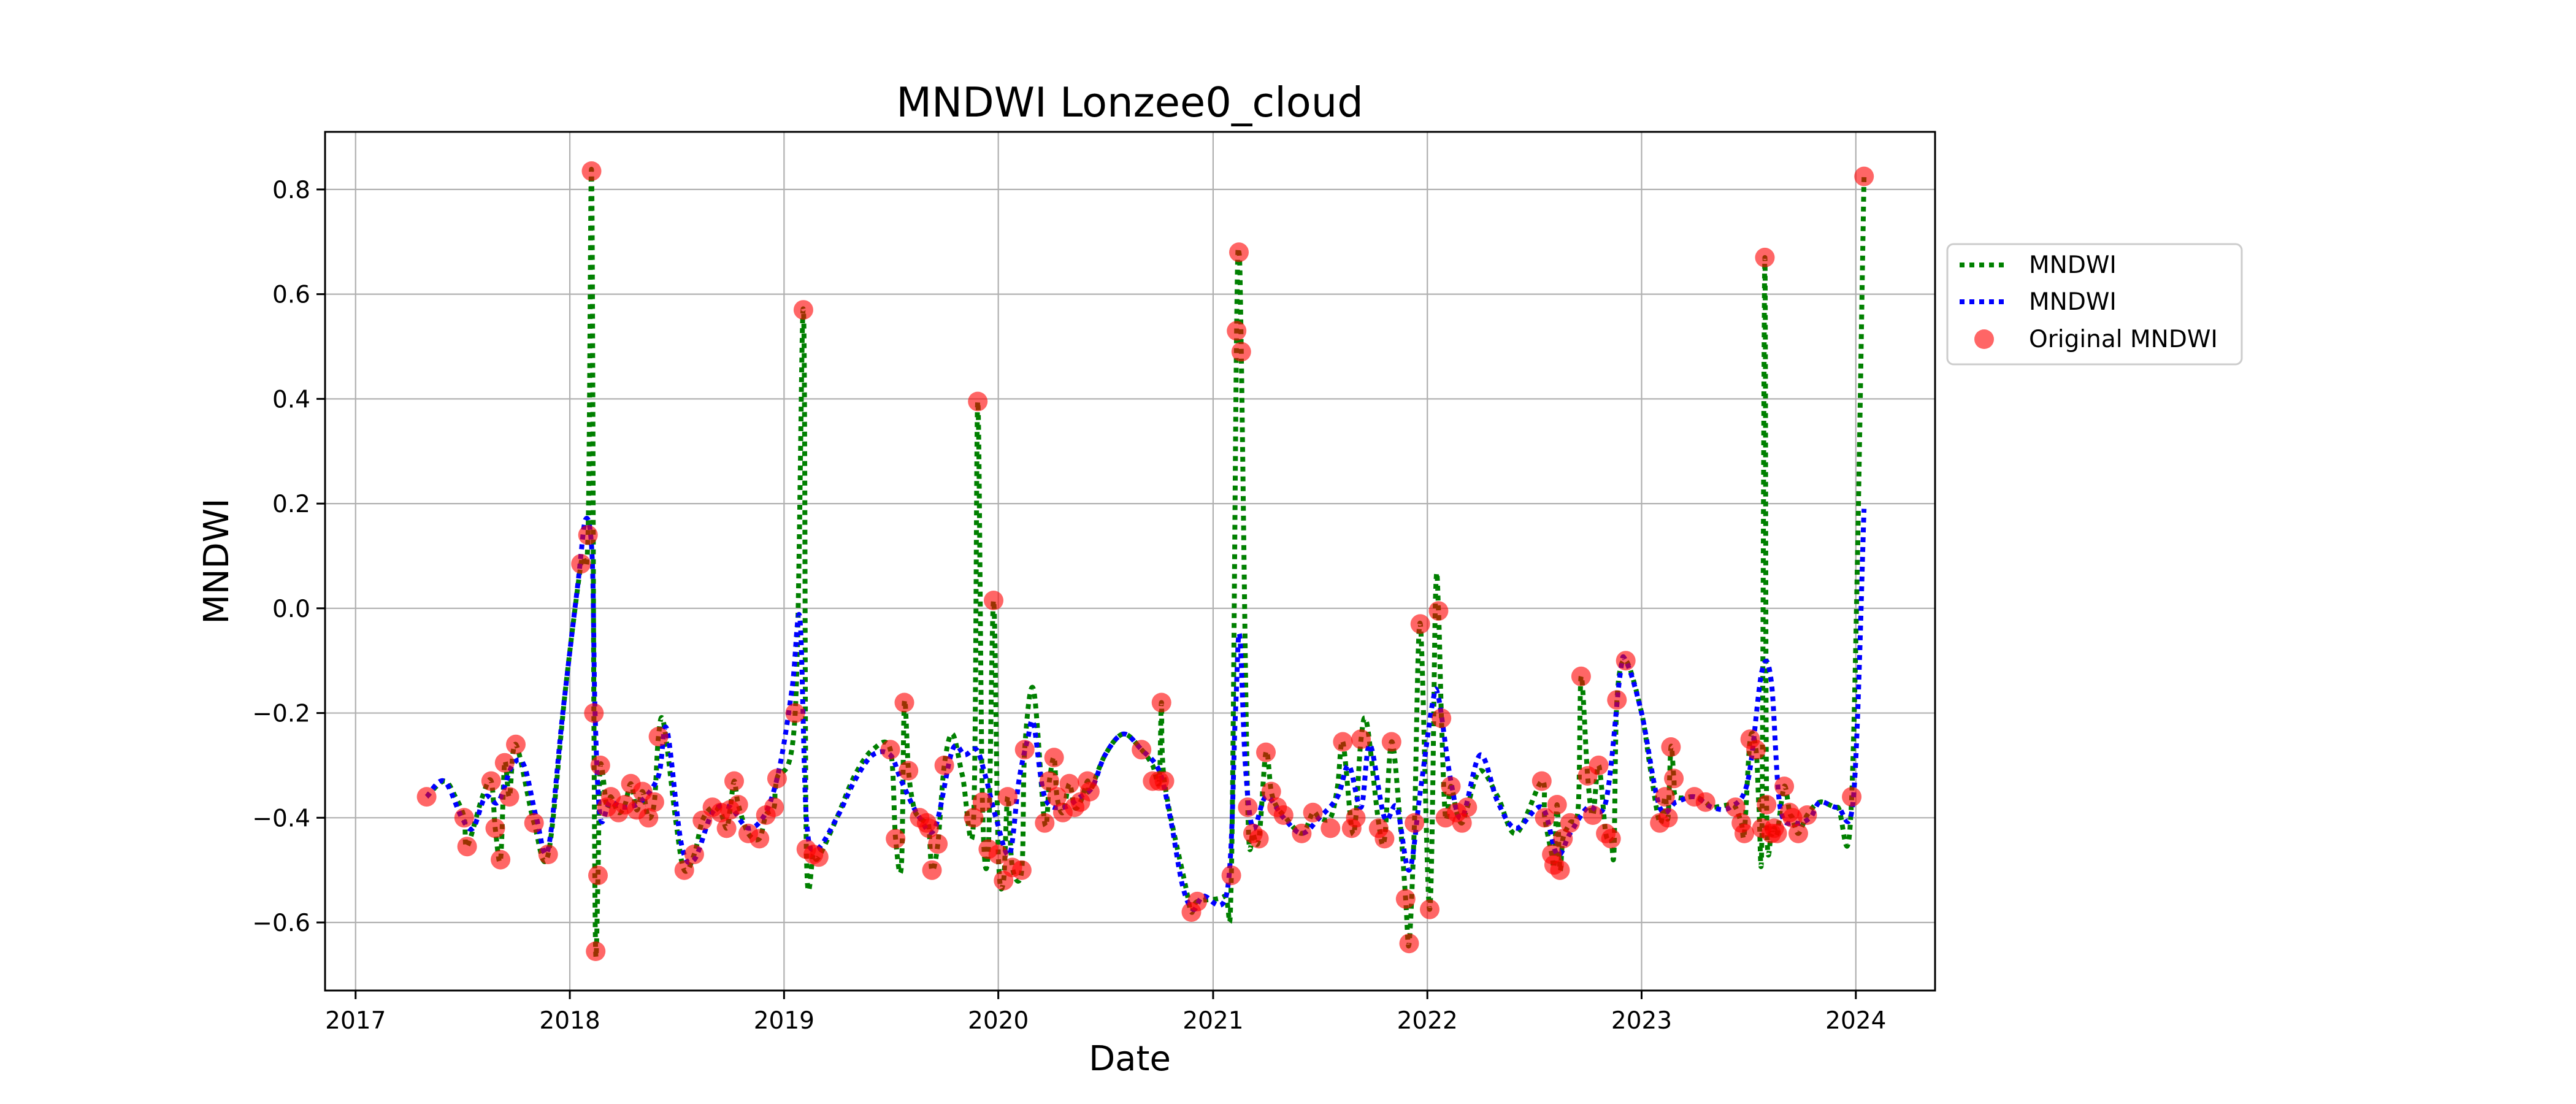  What do you see at coordinates (291, 399) in the screenshot?
I see `y-tick-label: 0.4` at bounding box center [291, 399].